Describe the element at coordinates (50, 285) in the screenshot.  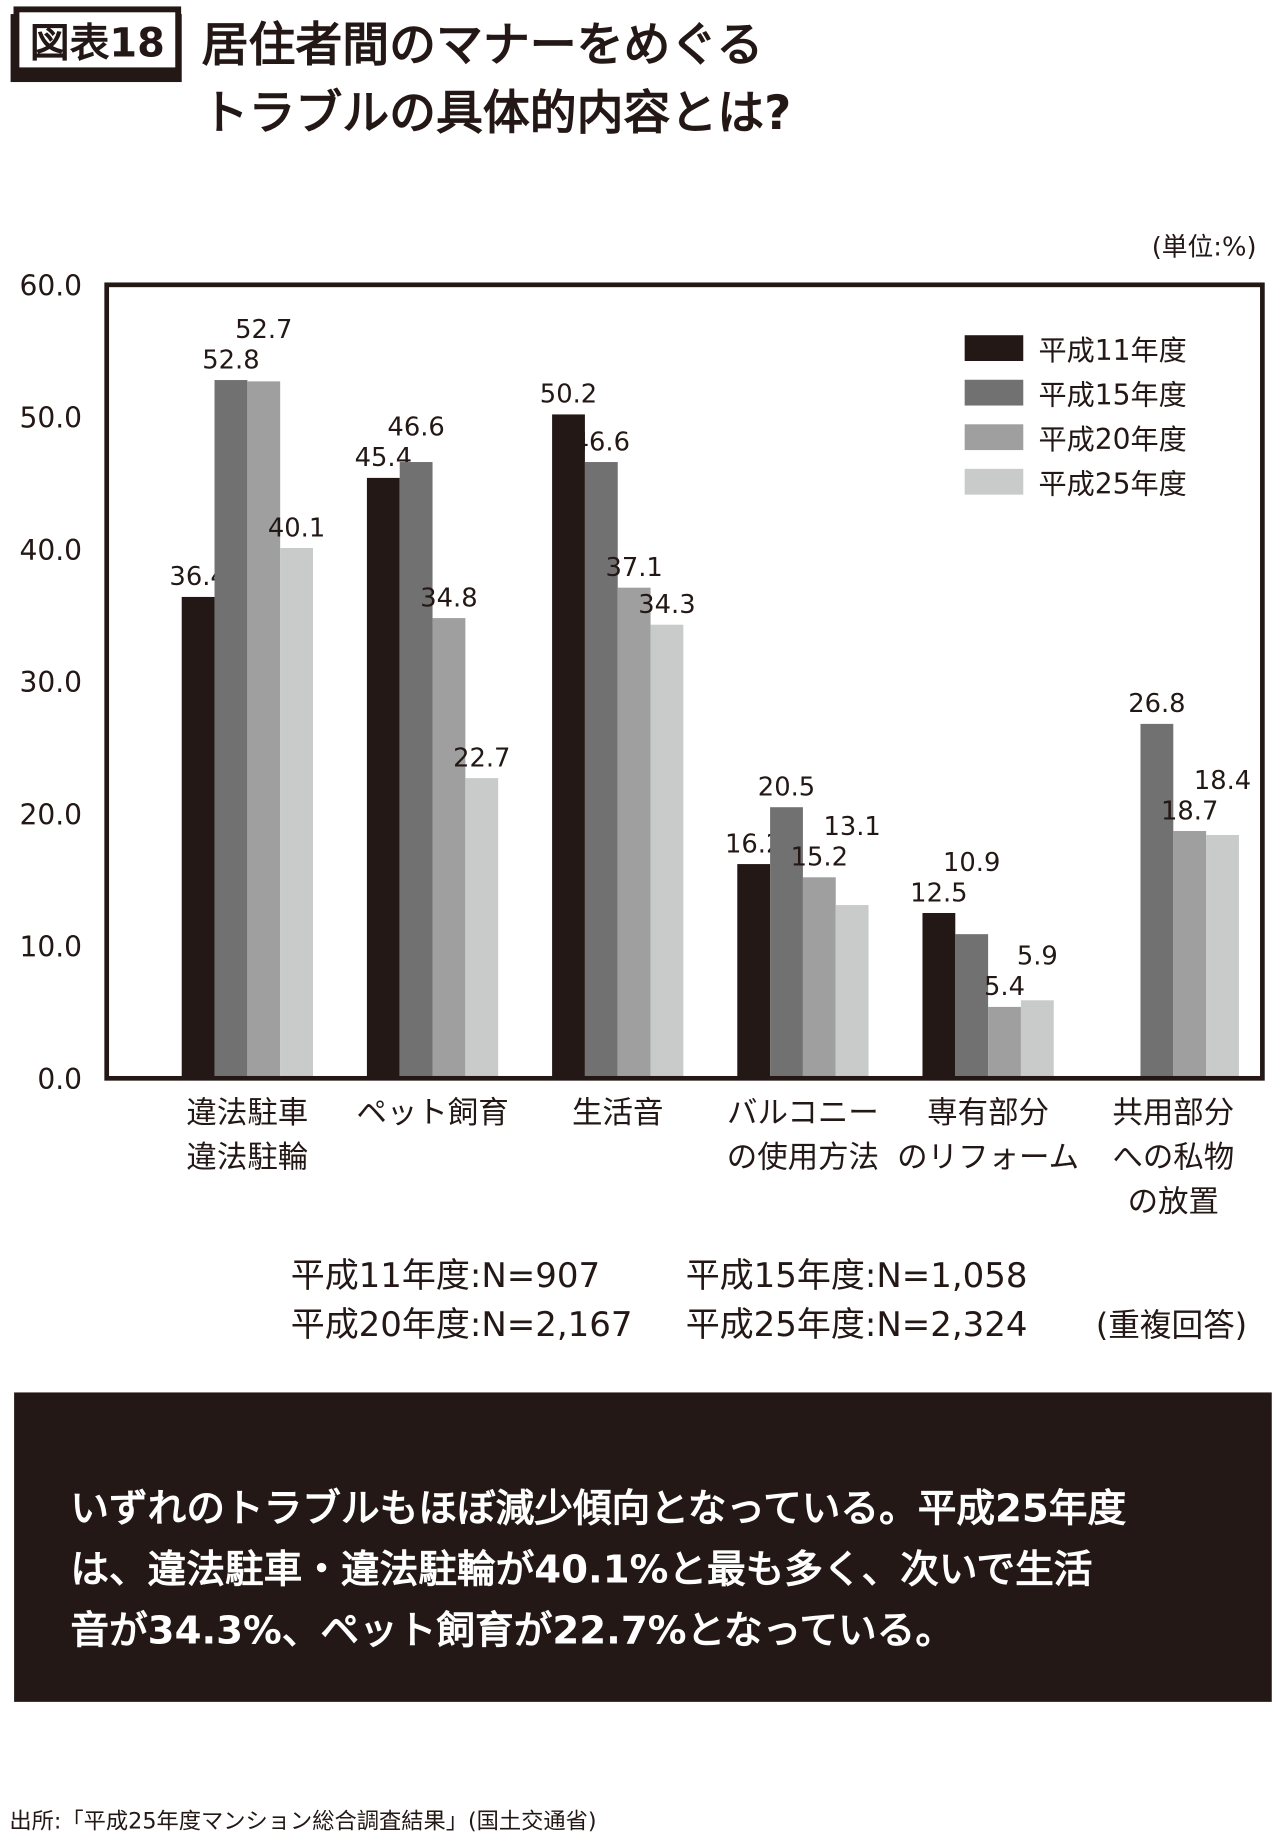
I see `y-tick-label: 60.0` at that location.